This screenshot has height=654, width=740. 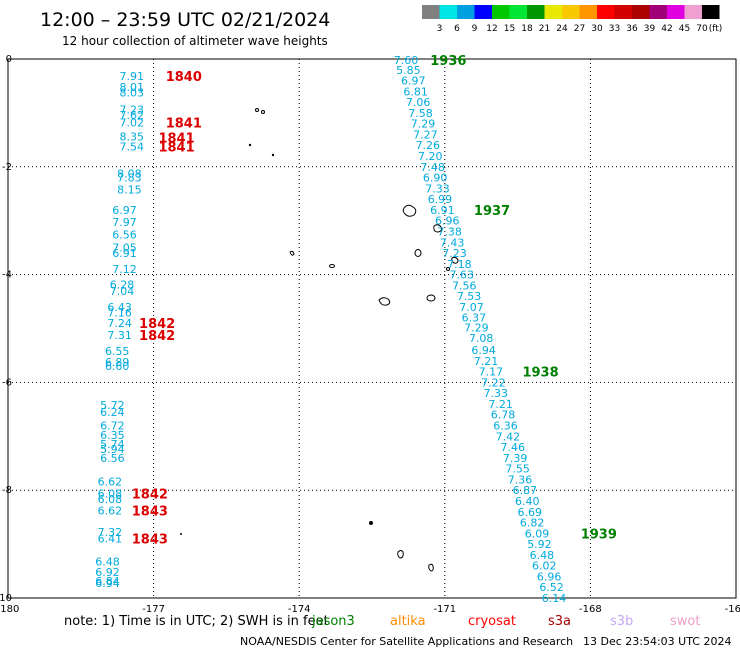 What do you see at coordinates (509, 29) in the screenshot?
I see `legend-label: 15` at bounding box center [509, 29].